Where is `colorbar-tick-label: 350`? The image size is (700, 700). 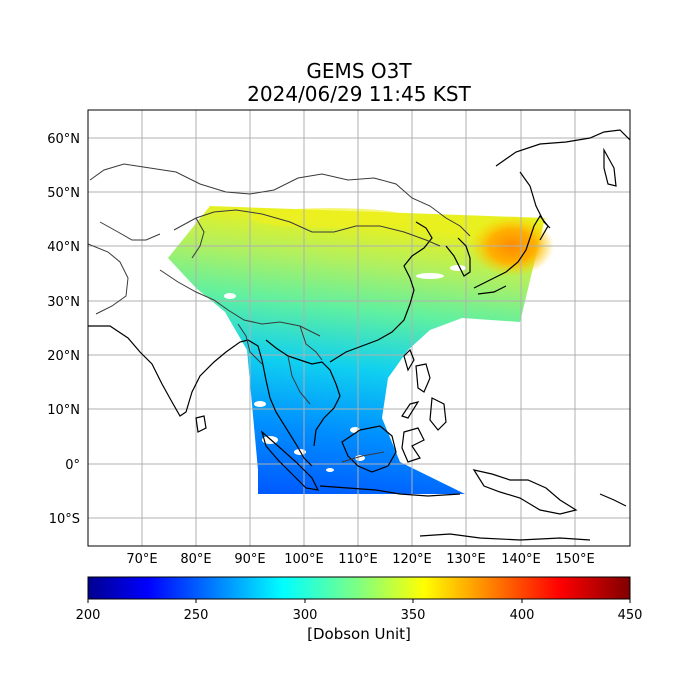
colorbar-tick-label: 350 is located at coordinates (413, 615).